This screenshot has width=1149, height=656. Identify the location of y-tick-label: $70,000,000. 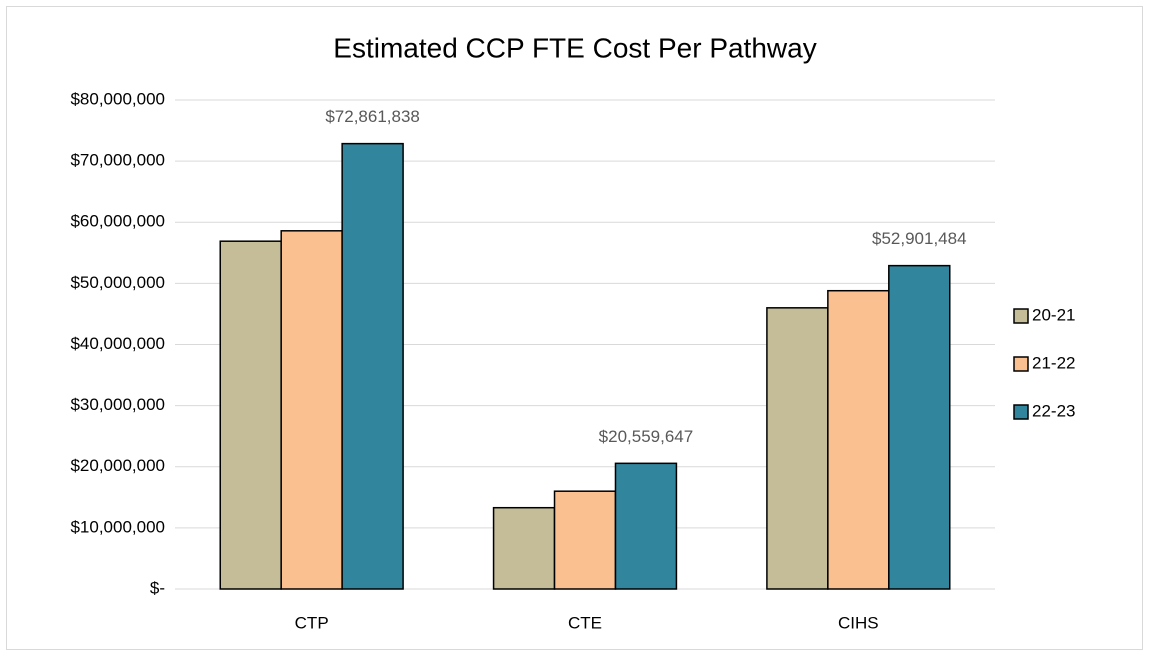
(117, 160).